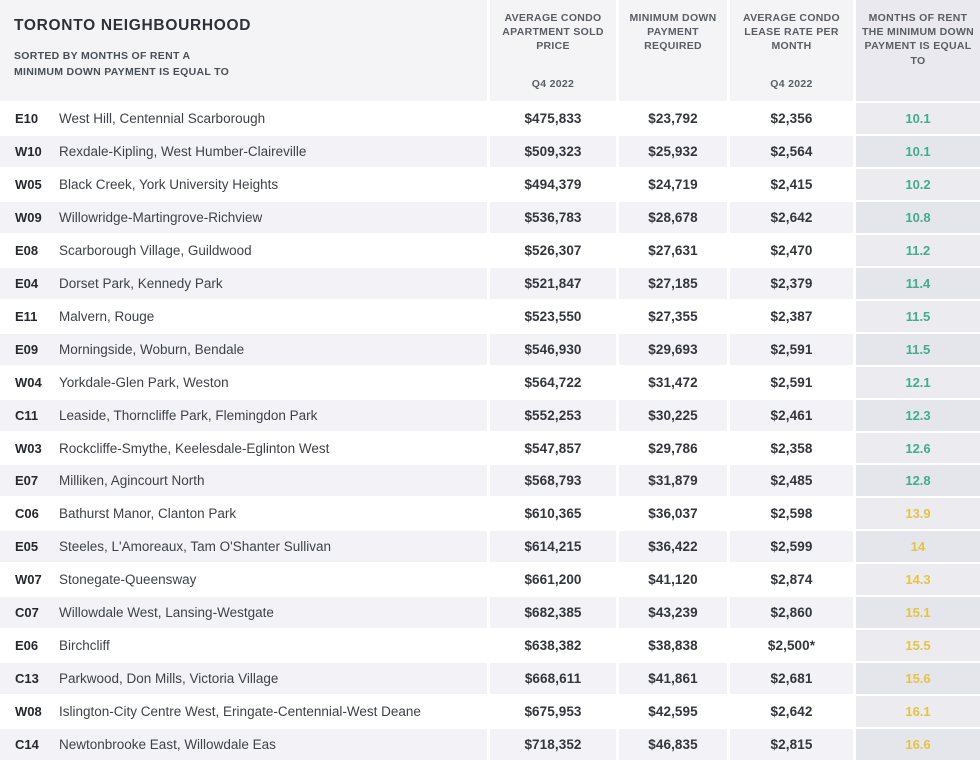 Image resolution: width=980 pixels, height=760 pixels. I want to click on lease-rate-cell: $2,358, so click(791, 448).